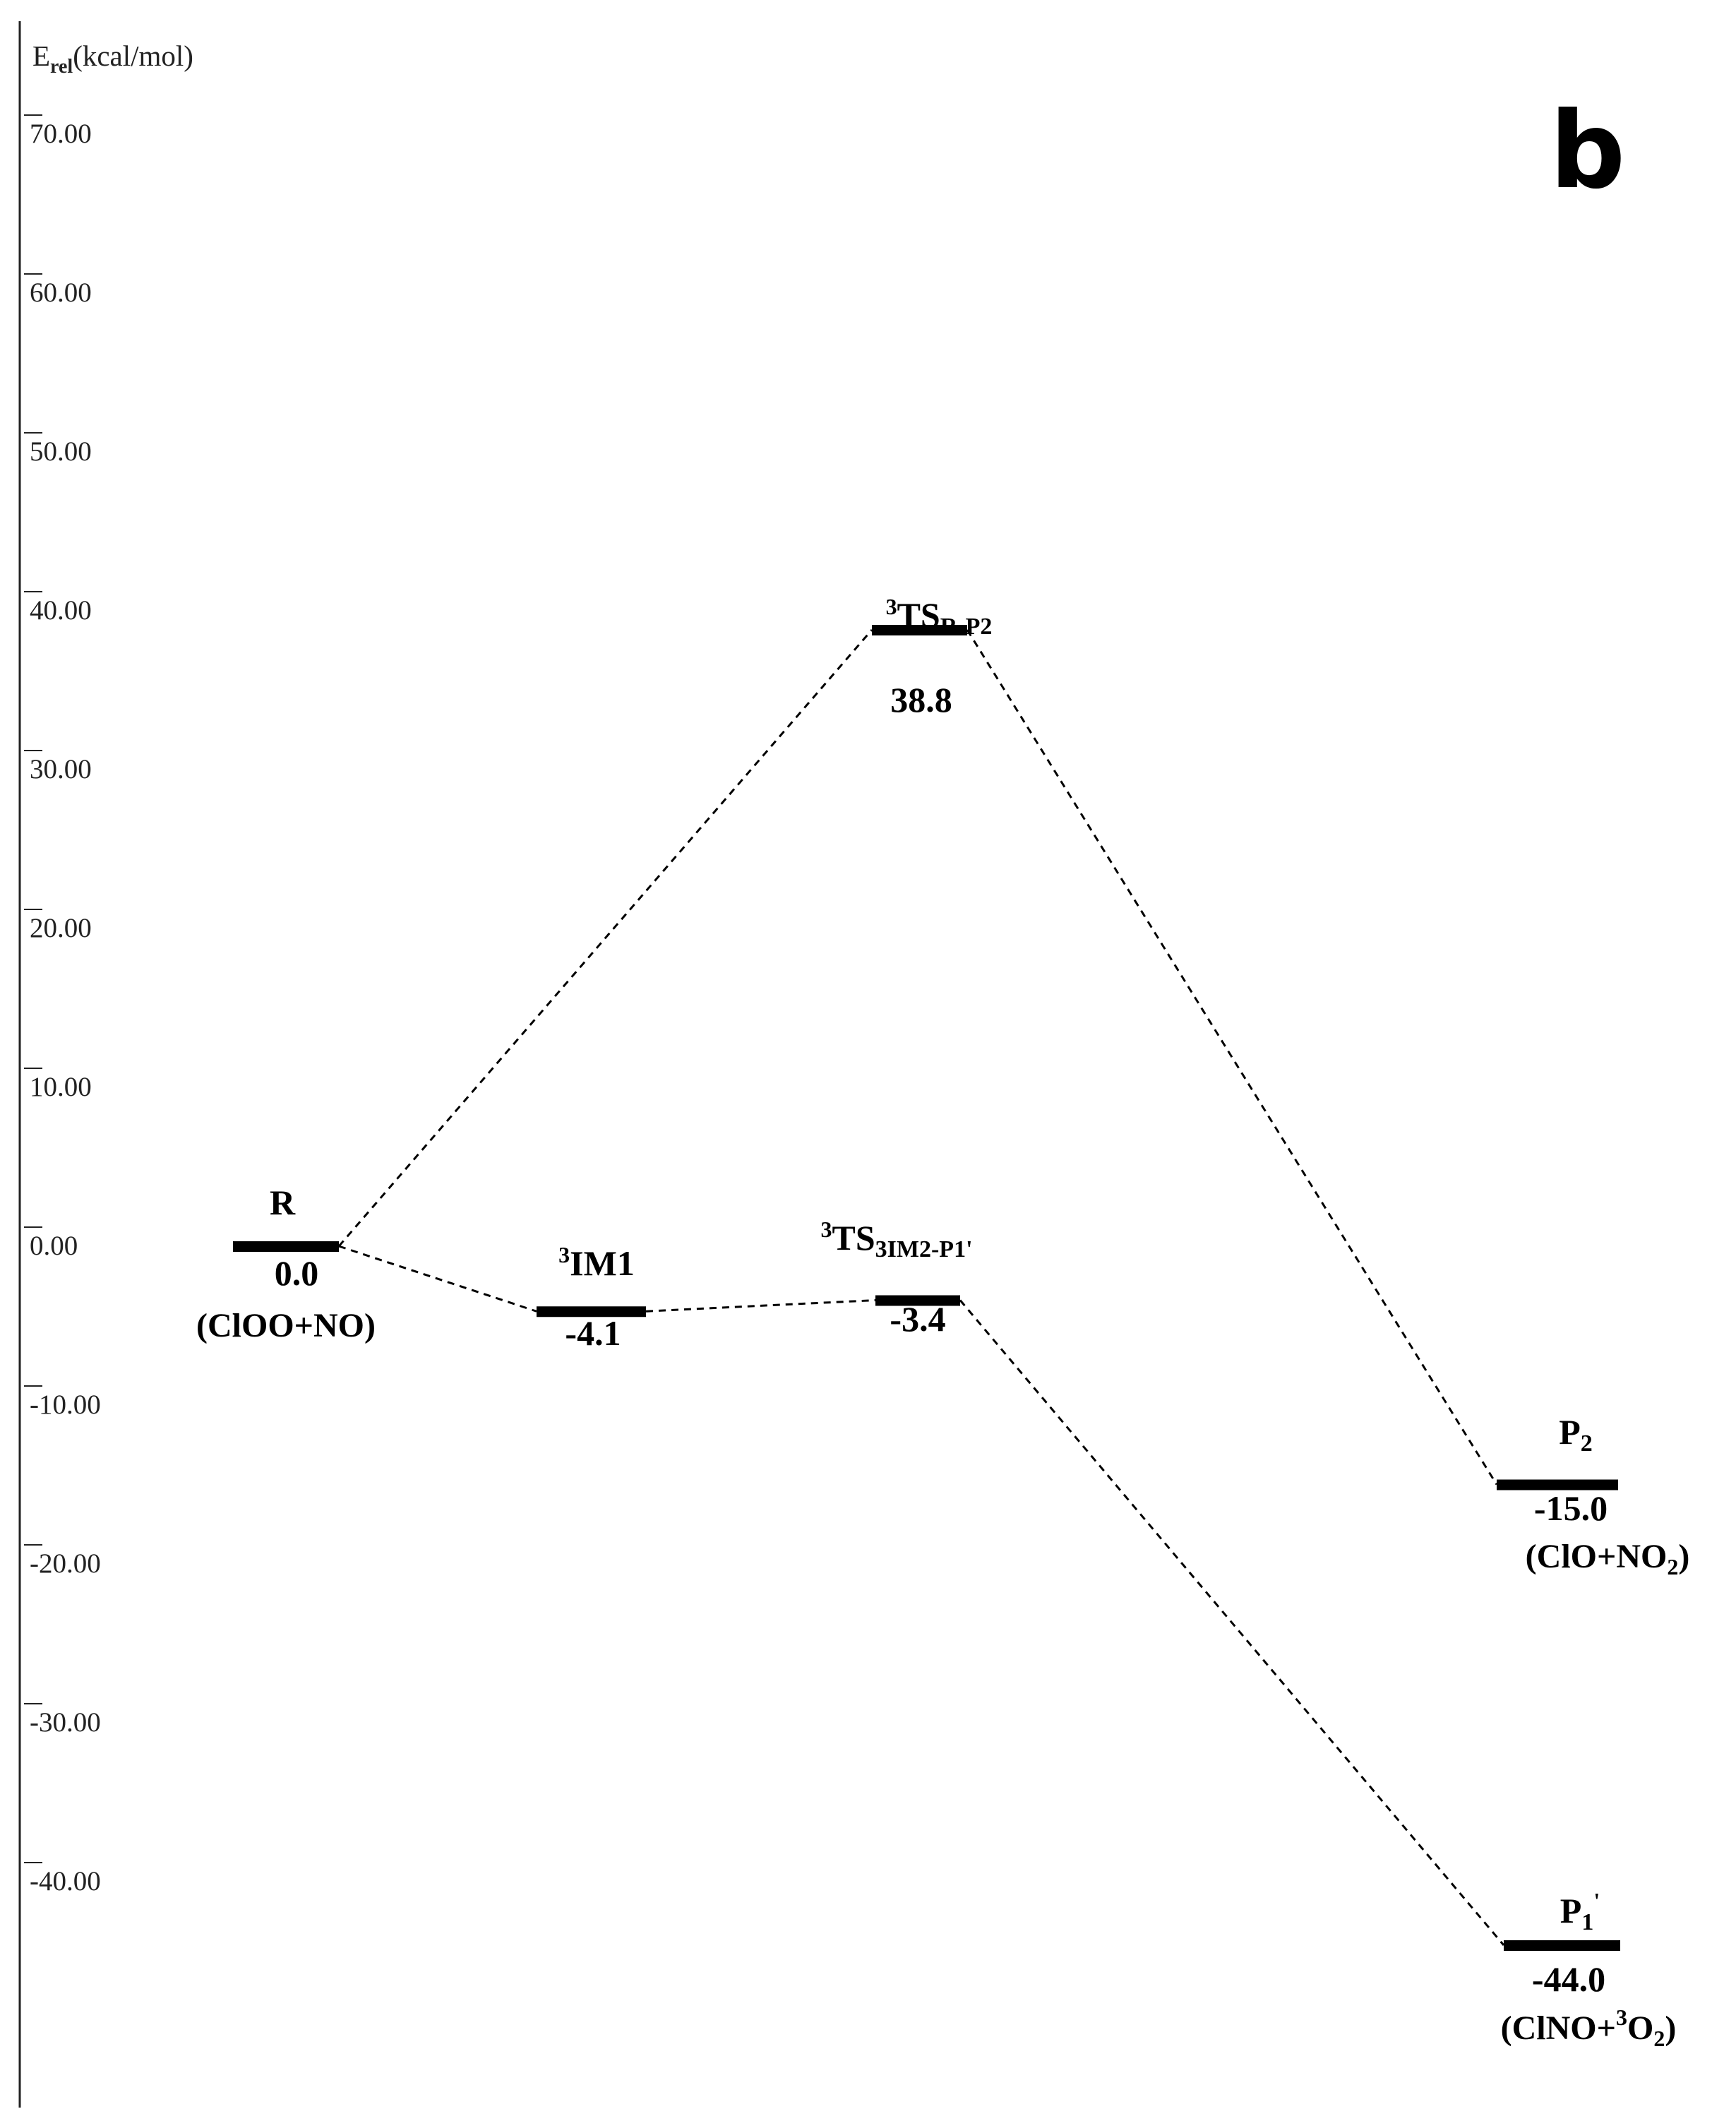 This screenshot has height=2121, width=1736. I want to click on state-name-ts-im2-p1: 3TS3IM2-P1', so click(896, 1239).